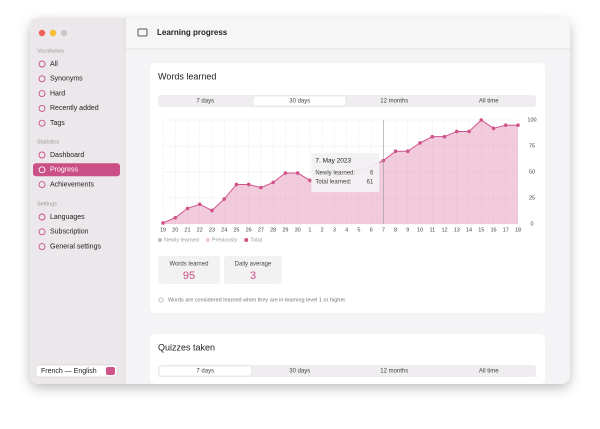 Image resolution: width=600 pixels, height=429 pixels. What do you see at coordinates (187, 230) in the screenshot?
I see `x-tick-label: 21` at bounding box center [187, 230].